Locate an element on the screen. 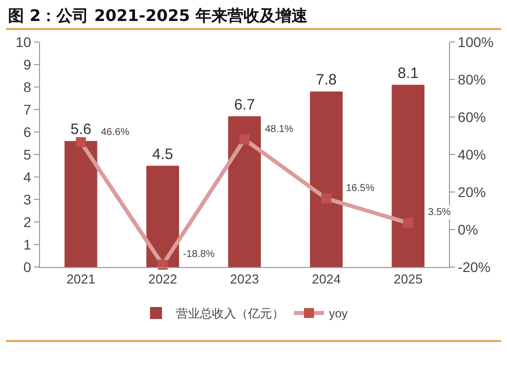 The width and height of the screenshot is (507, 376). data-label: 7.8 is located at coordinates (326, 80).